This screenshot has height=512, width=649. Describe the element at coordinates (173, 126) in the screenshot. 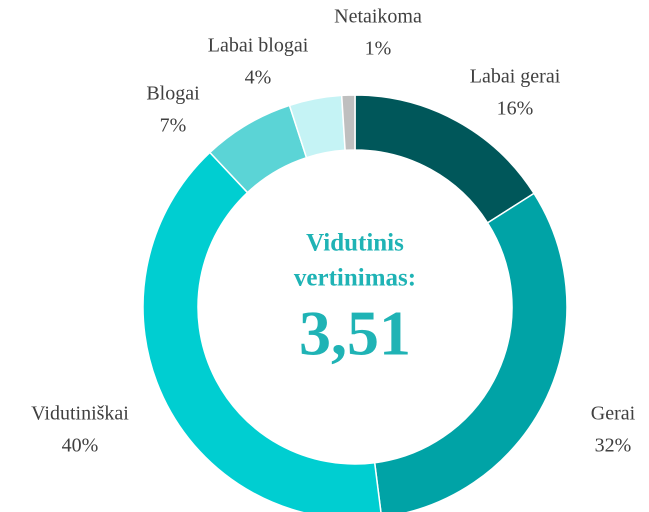

I see `slice-value: 7%` at that location.